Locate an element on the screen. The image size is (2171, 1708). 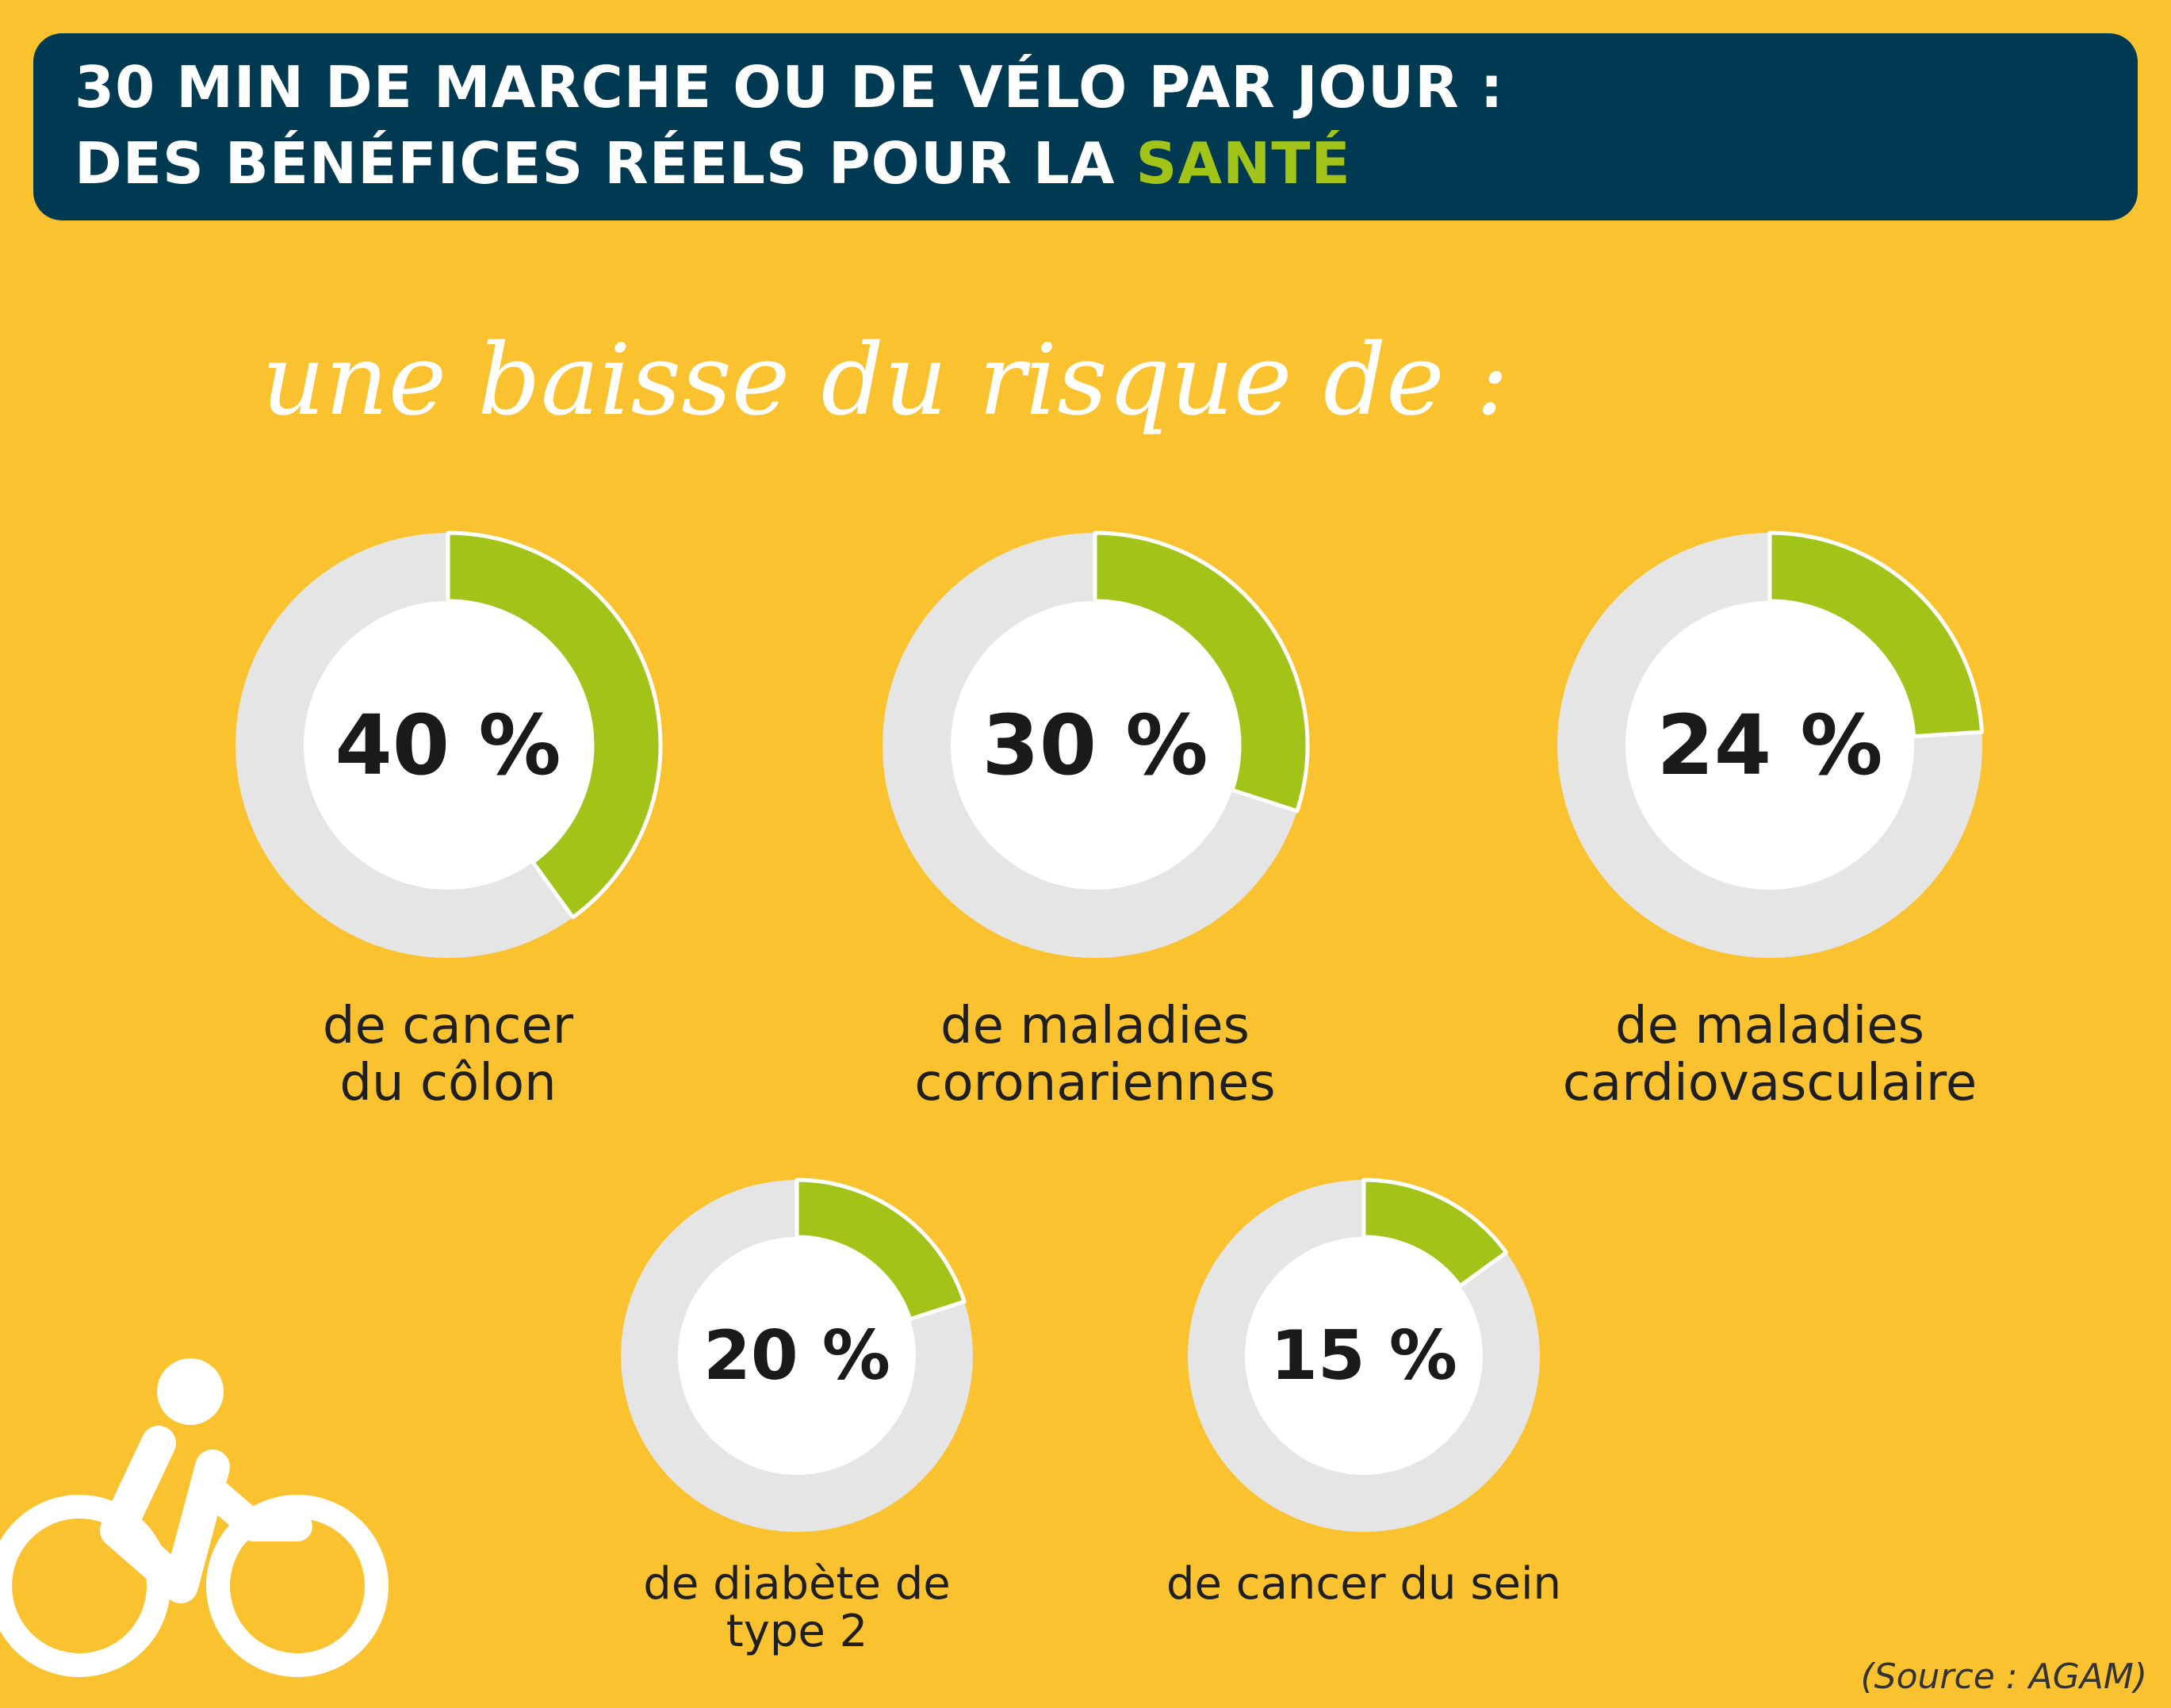
donut-center-breast-cancer is located at coordinates (1364, 1356).